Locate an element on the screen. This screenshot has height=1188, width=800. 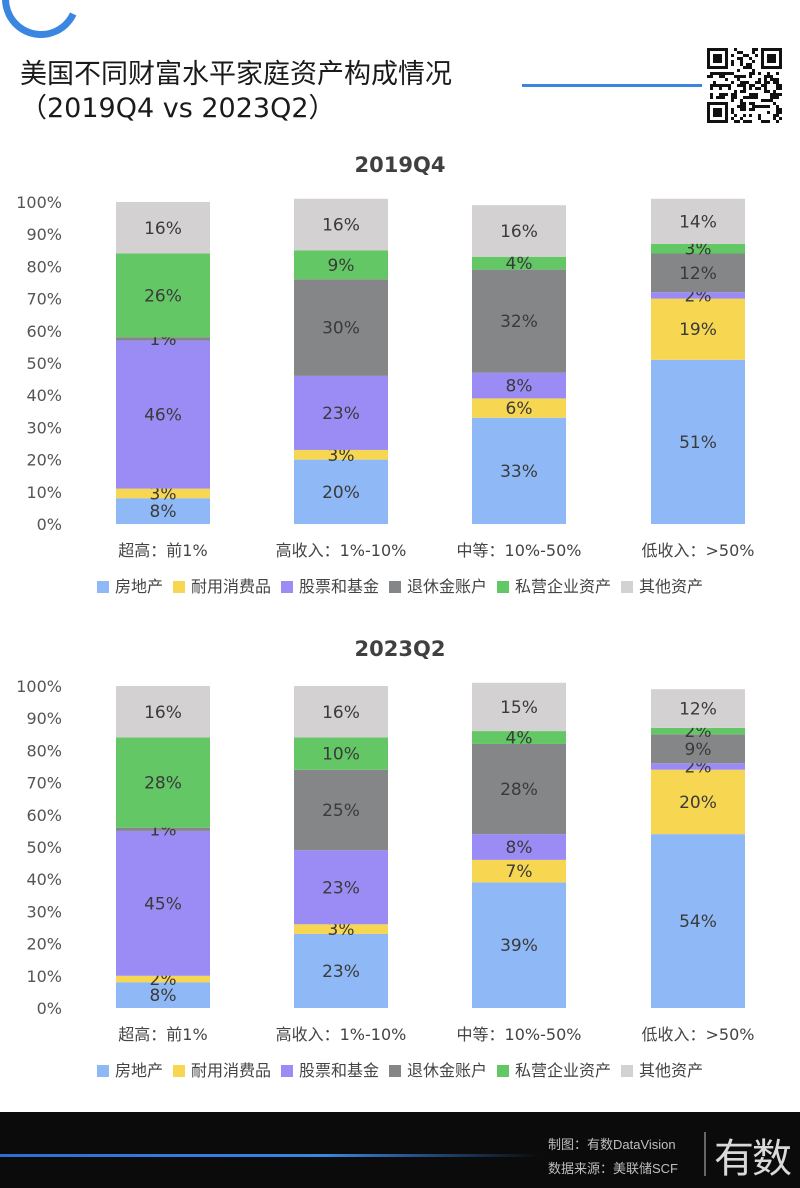
data-label: 30% is located at coordinates (341, 329).